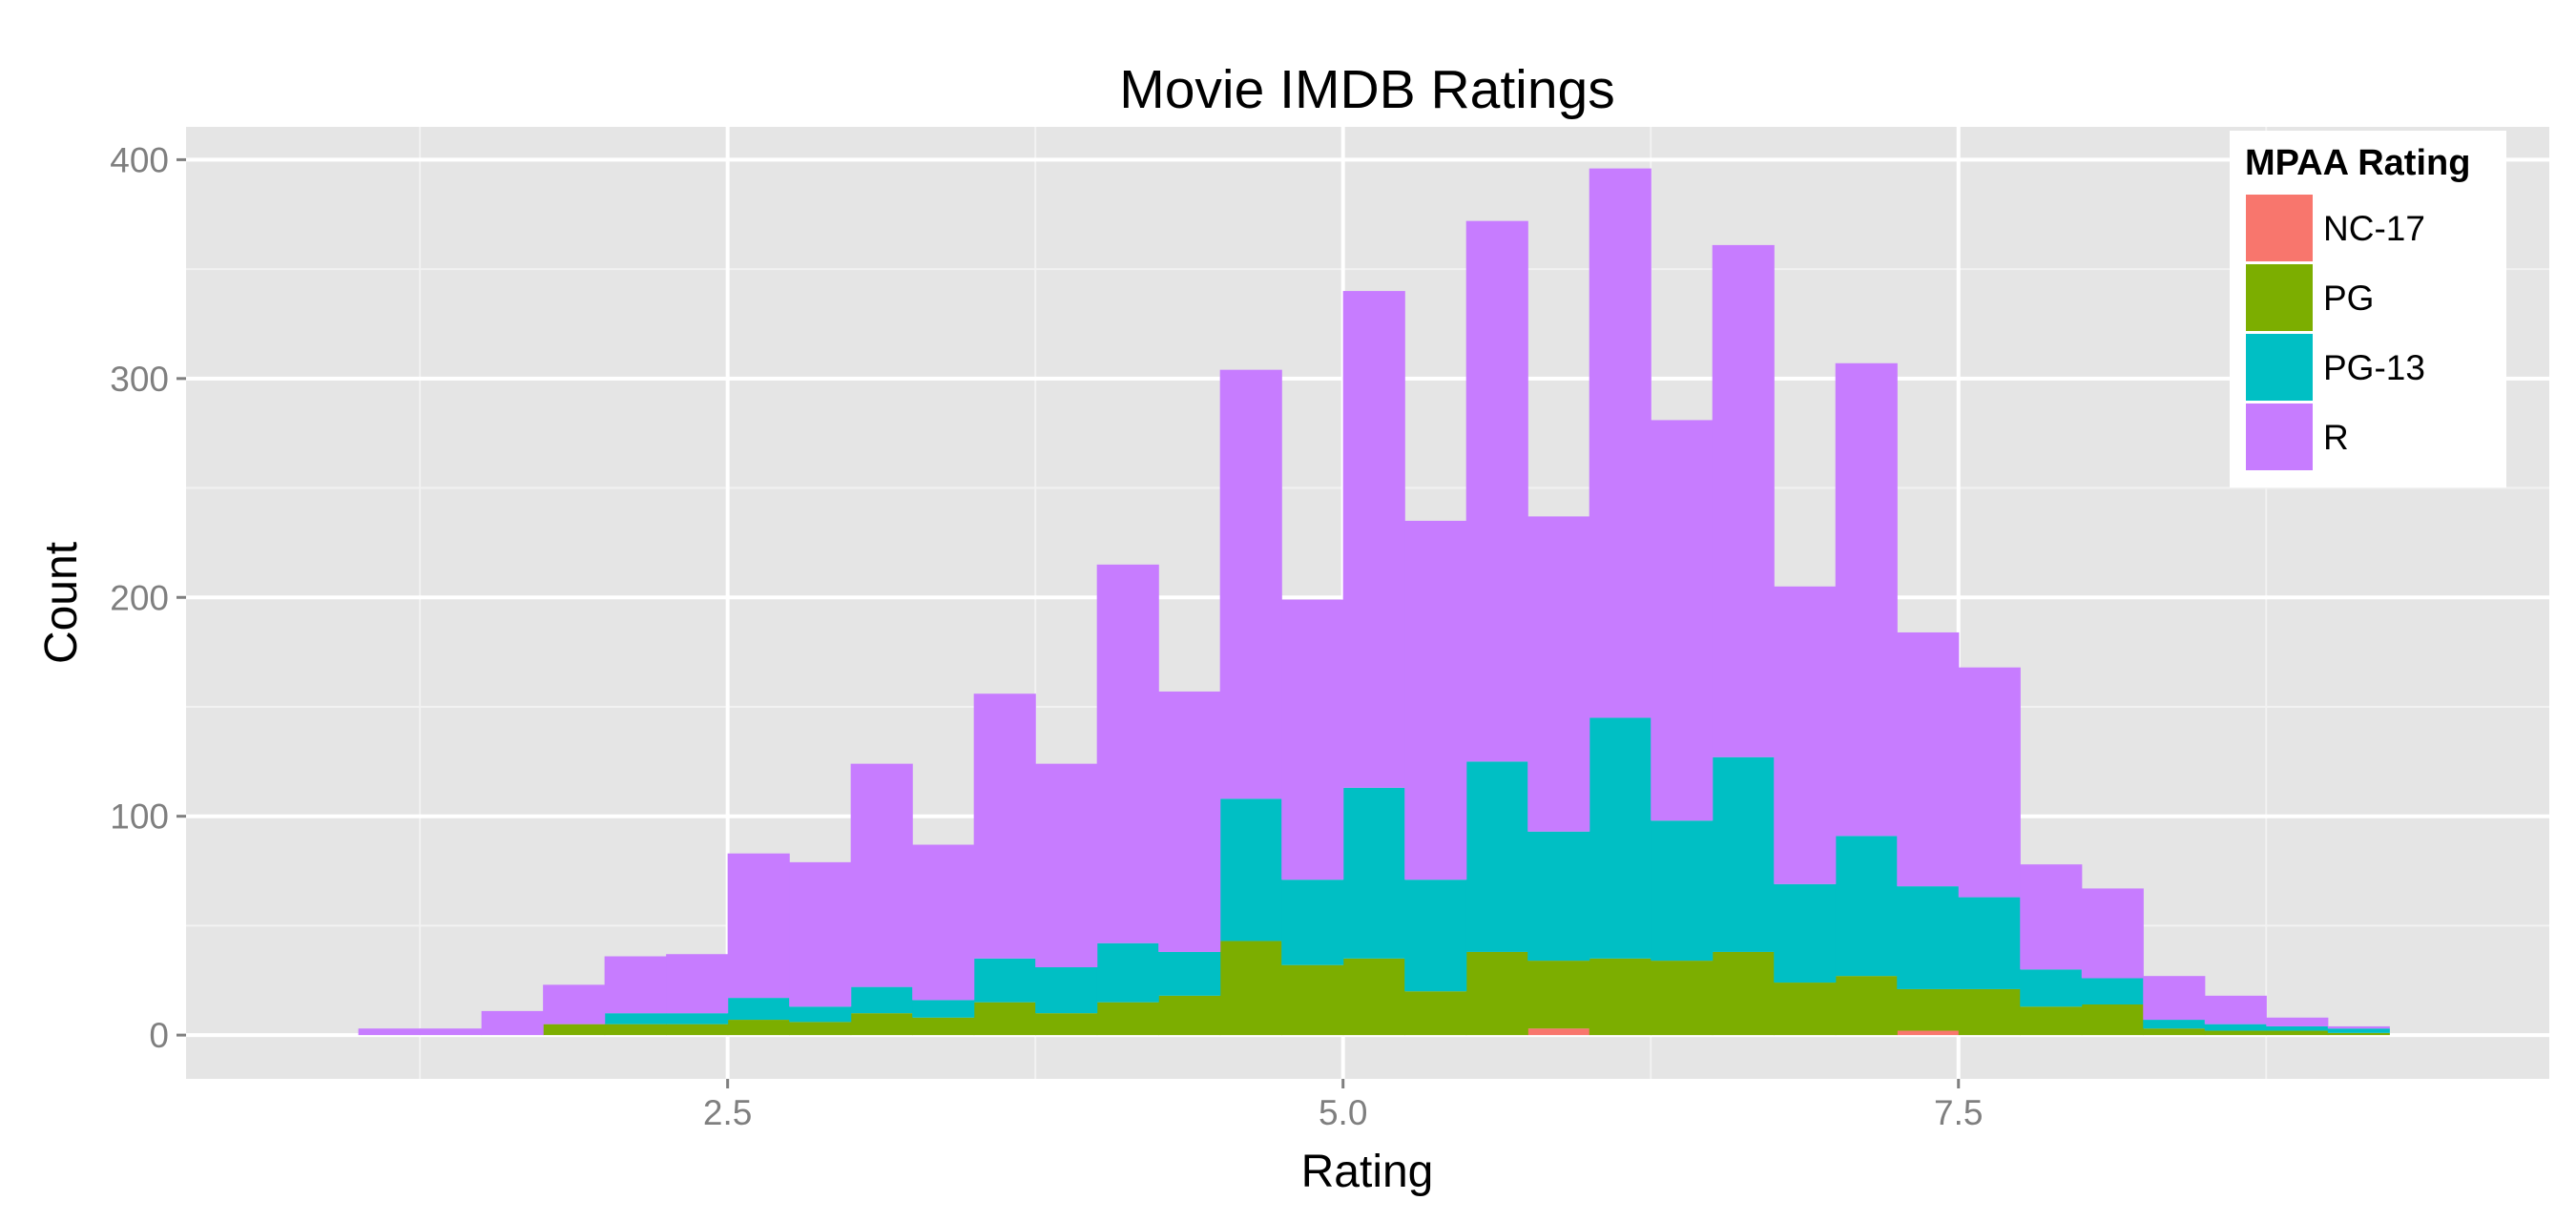 The height and width of the screenshot is (1221, 2576). I want to click on legend-label-pg: PG, so click(2348, 298).